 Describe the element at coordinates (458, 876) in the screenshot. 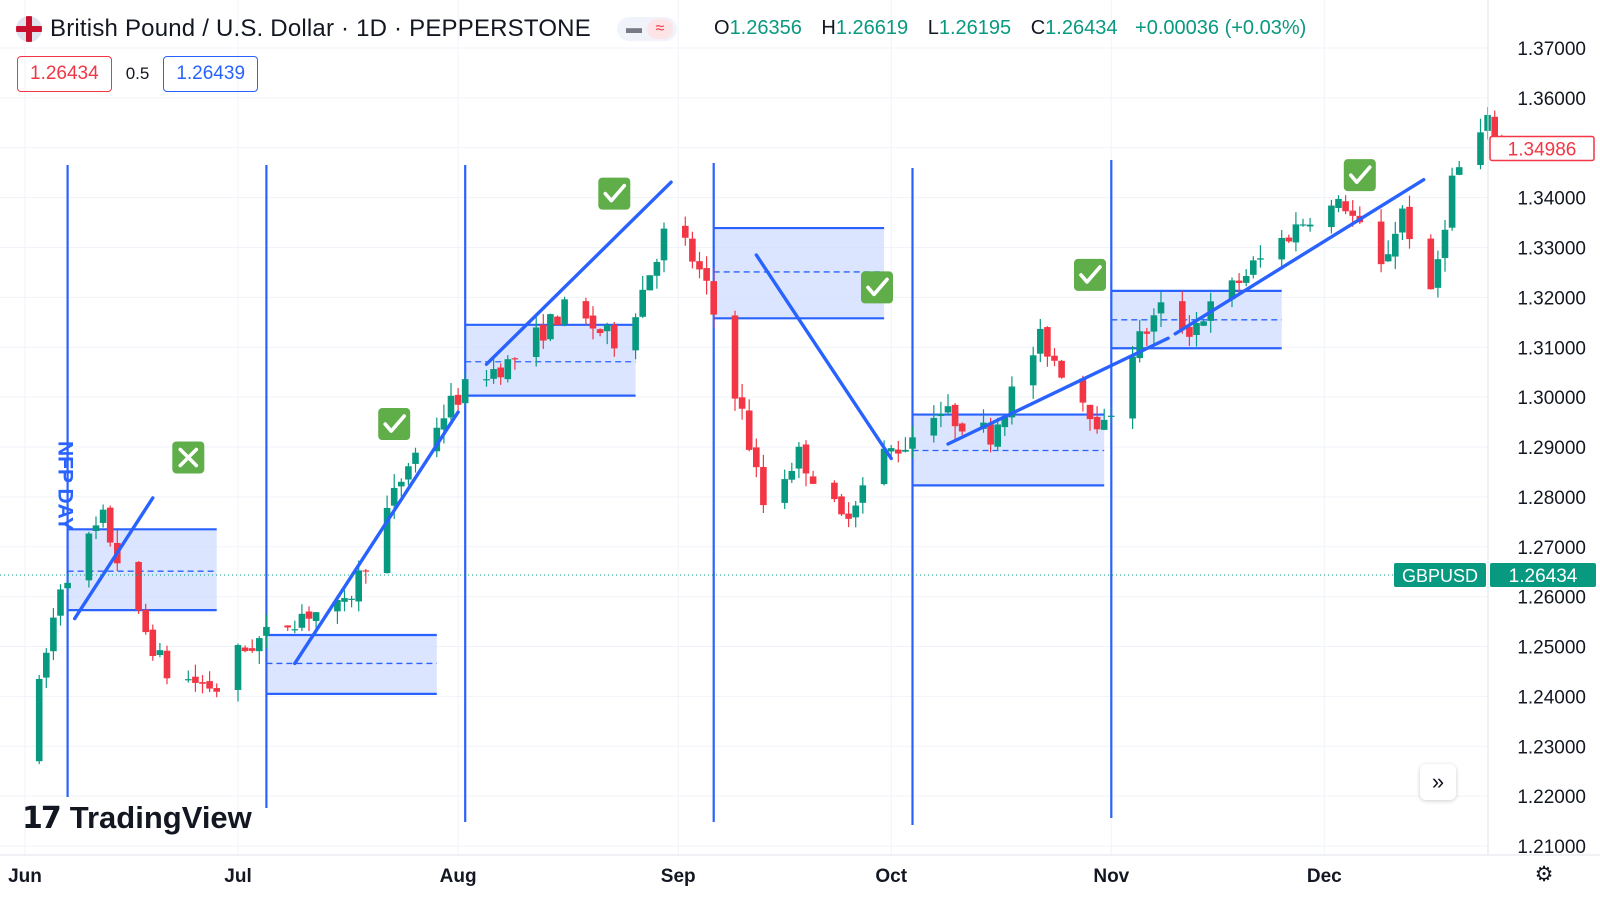

I see `time-tick-label: Aug` at that location.